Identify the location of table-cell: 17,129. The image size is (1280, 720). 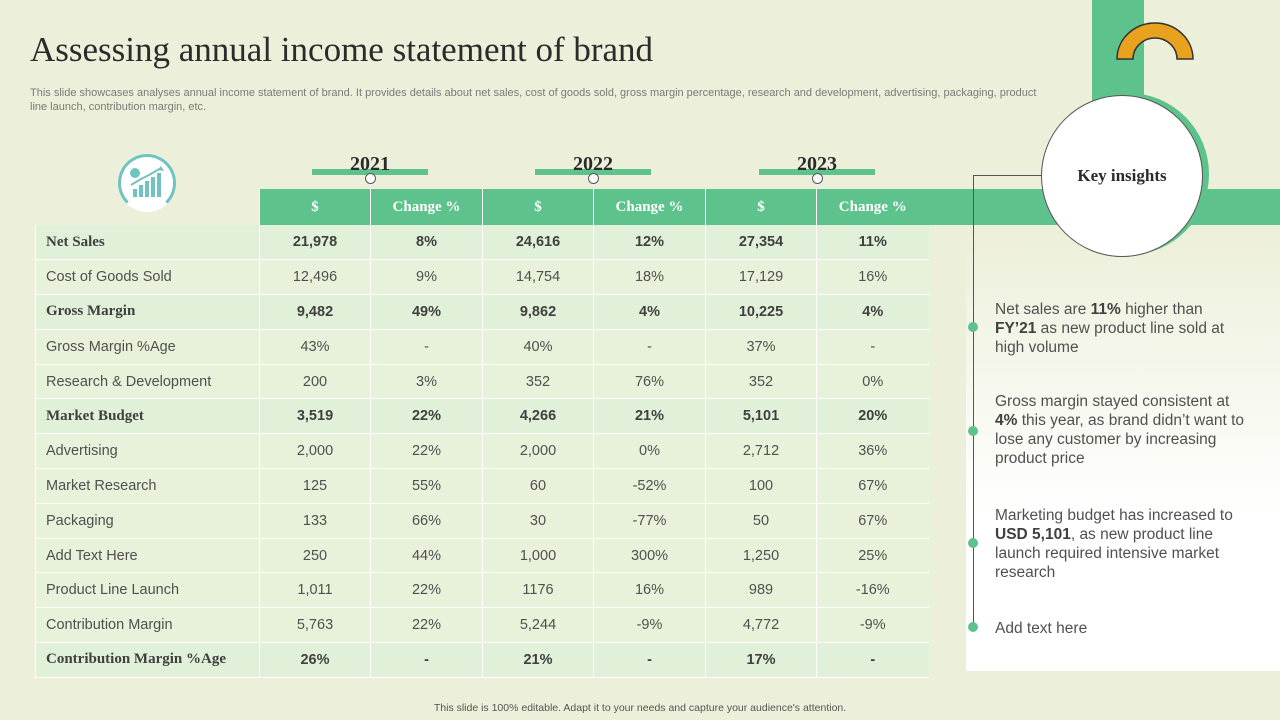
(761, 277).